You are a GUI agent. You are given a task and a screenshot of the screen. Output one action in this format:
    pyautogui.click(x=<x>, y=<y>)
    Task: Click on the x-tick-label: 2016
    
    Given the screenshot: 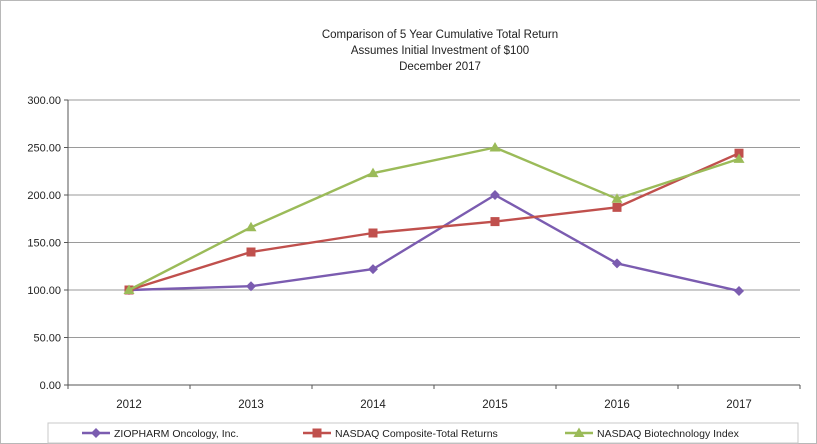 What is the action you would take?
    pyautogui.click(x=617, y=405)
    